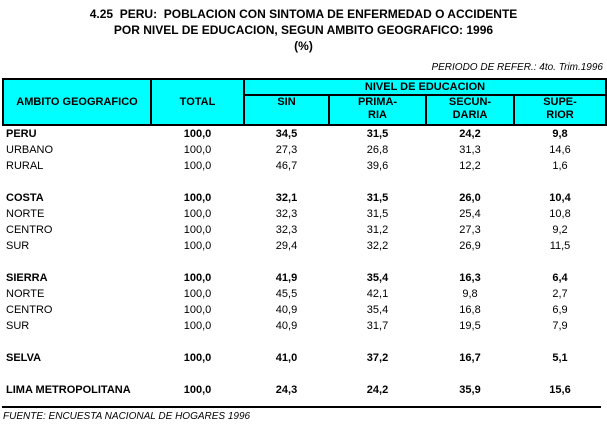 This screenshot has height=427, width=607. I want to click on cell-superior: 11,5, so click(560, 246).